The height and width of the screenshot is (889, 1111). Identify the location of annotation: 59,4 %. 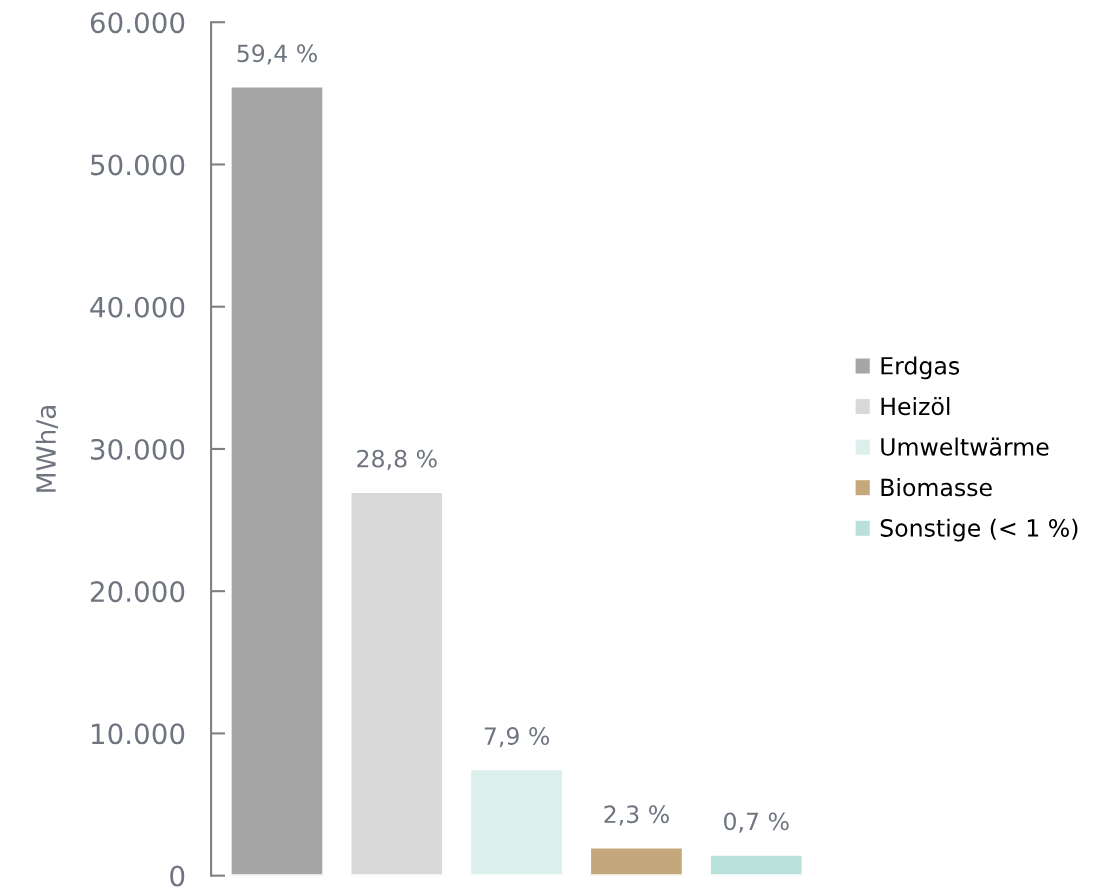
(277, 54).